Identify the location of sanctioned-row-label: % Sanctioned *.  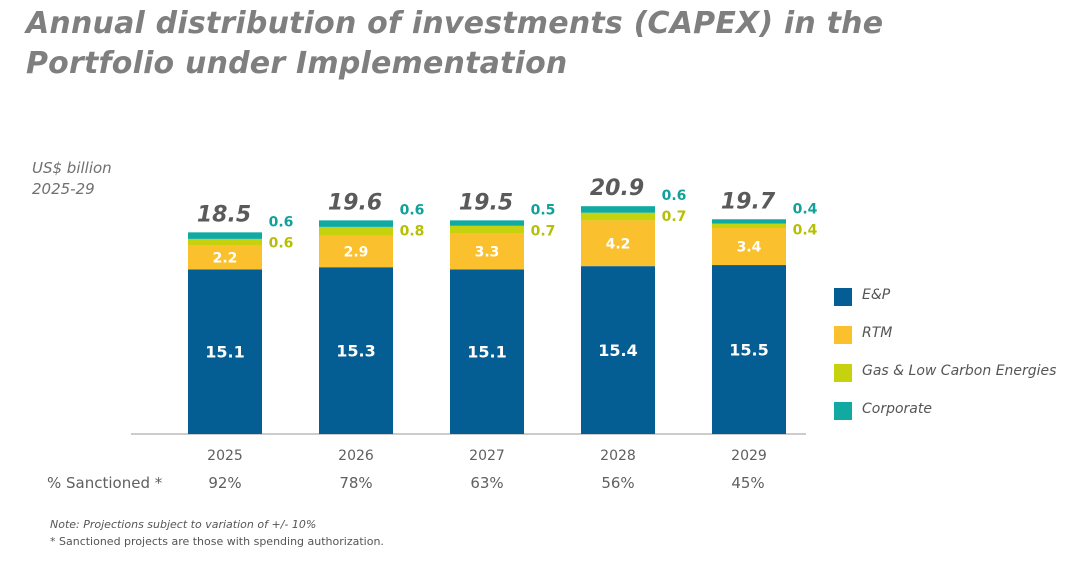
(105, 483).